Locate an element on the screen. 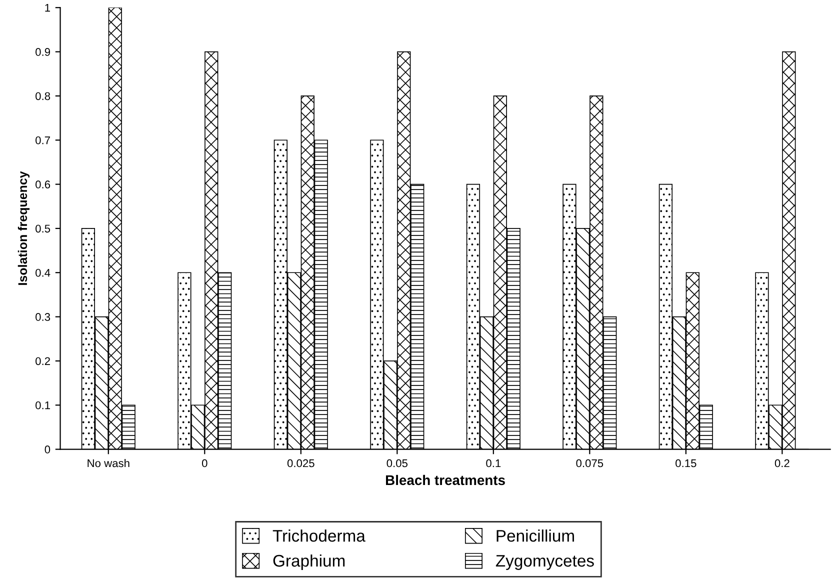  y-tick-label: 1 is located at coordinates (47, 8).